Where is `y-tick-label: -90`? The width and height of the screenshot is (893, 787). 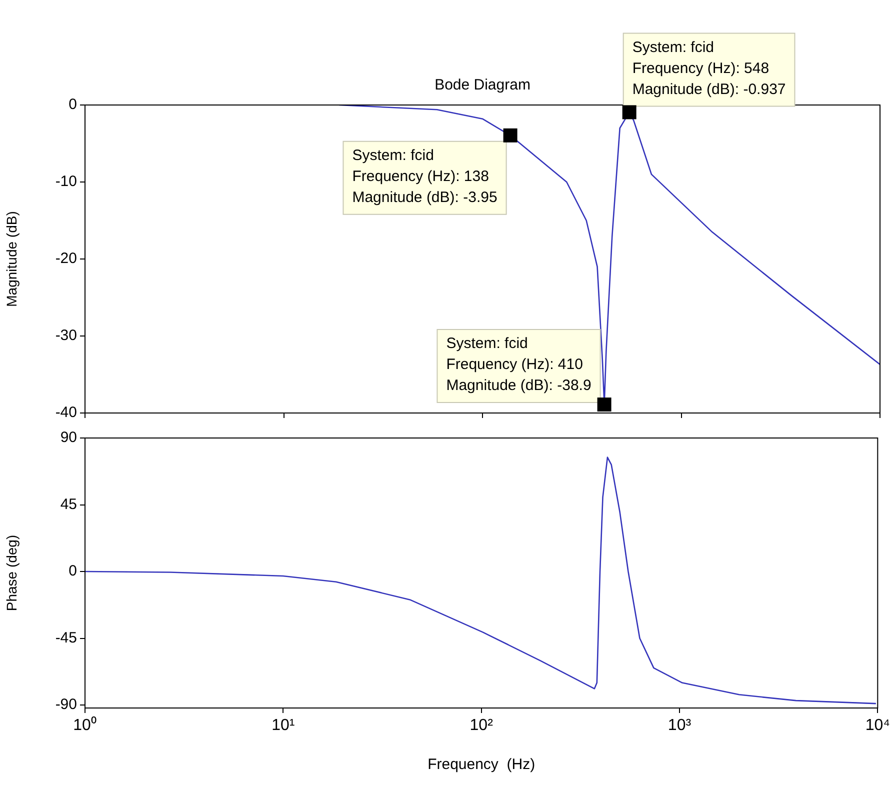 y-tick-label: -90 is located at coordinates (66, 705).